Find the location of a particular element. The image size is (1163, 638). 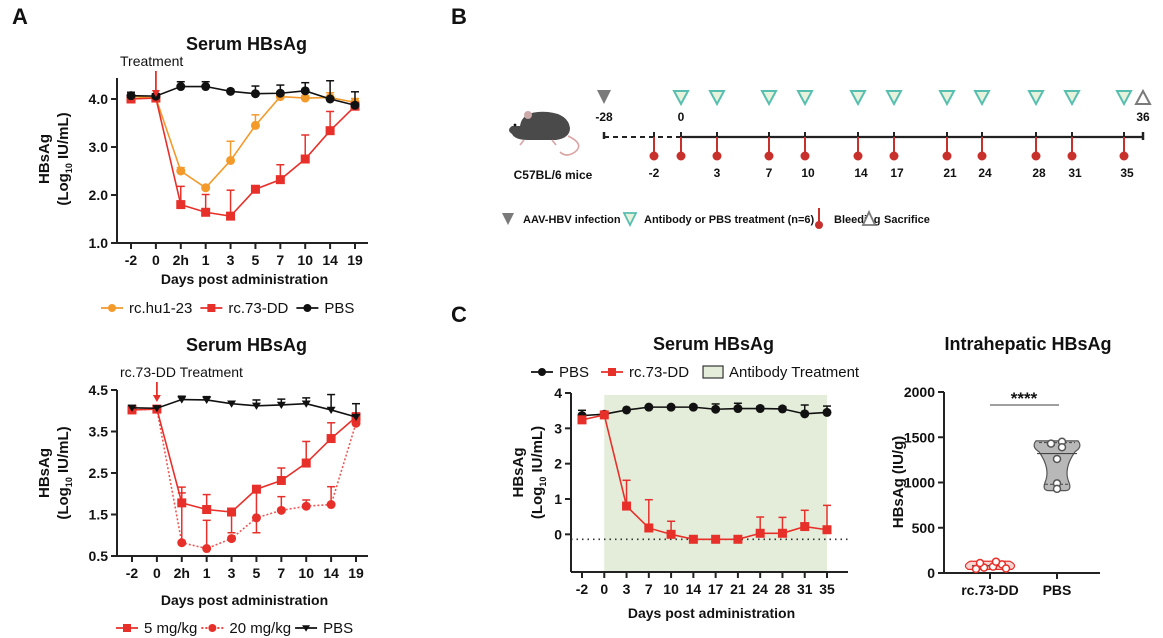

x-axis-label: Days post administration is located at coordinates (711, 613).